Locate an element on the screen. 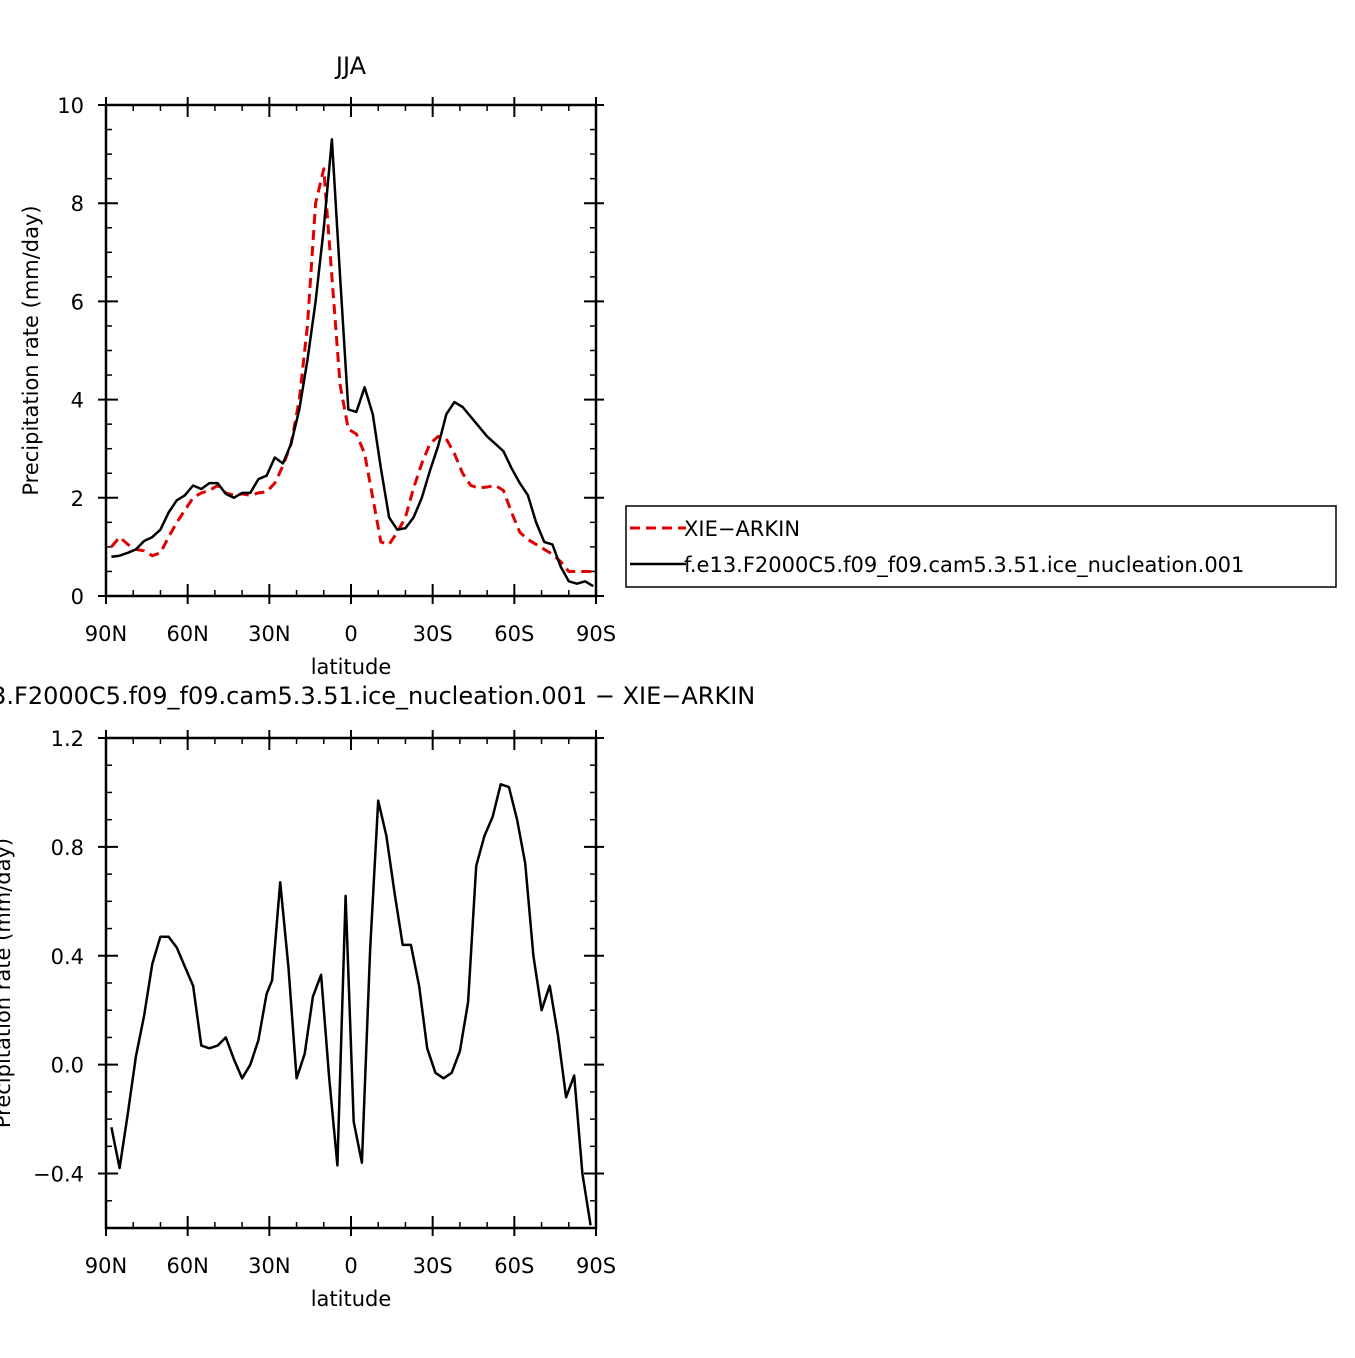 This screenshot has width=1355, height=1358. legend-label: XIE−ARKIN is located at coordinates (742, 529).